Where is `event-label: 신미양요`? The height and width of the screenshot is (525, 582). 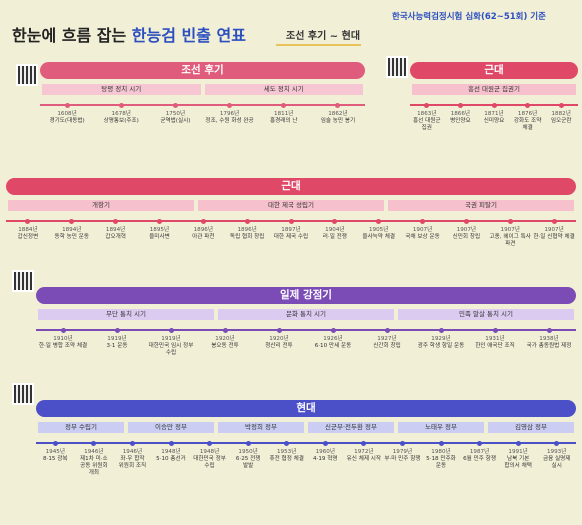
event-label: 신미양요 is located at coordinates (494, 121).